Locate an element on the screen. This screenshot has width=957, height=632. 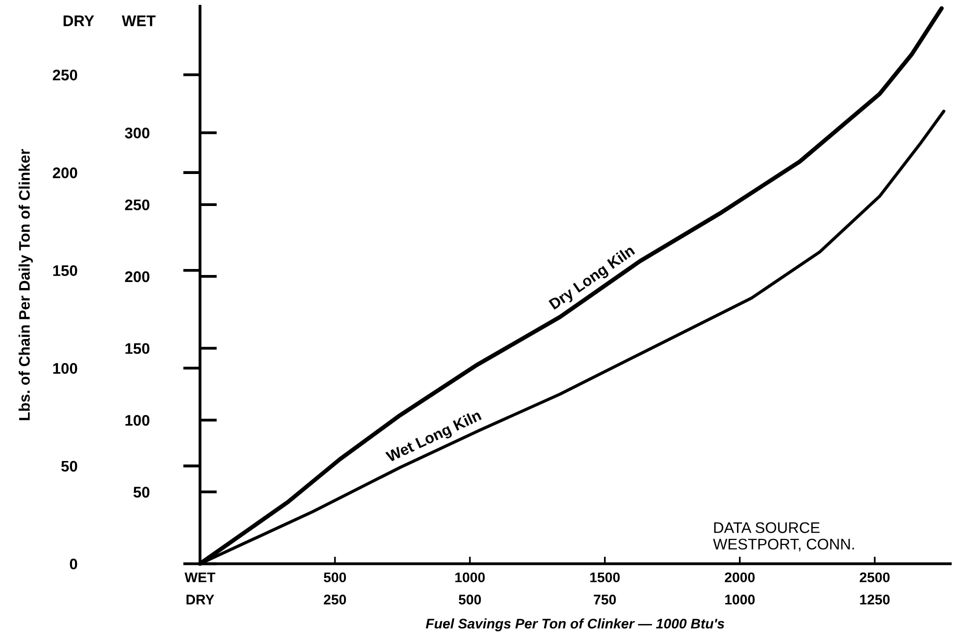
y-tick-label: 50 is located at coordinates (69, 466).